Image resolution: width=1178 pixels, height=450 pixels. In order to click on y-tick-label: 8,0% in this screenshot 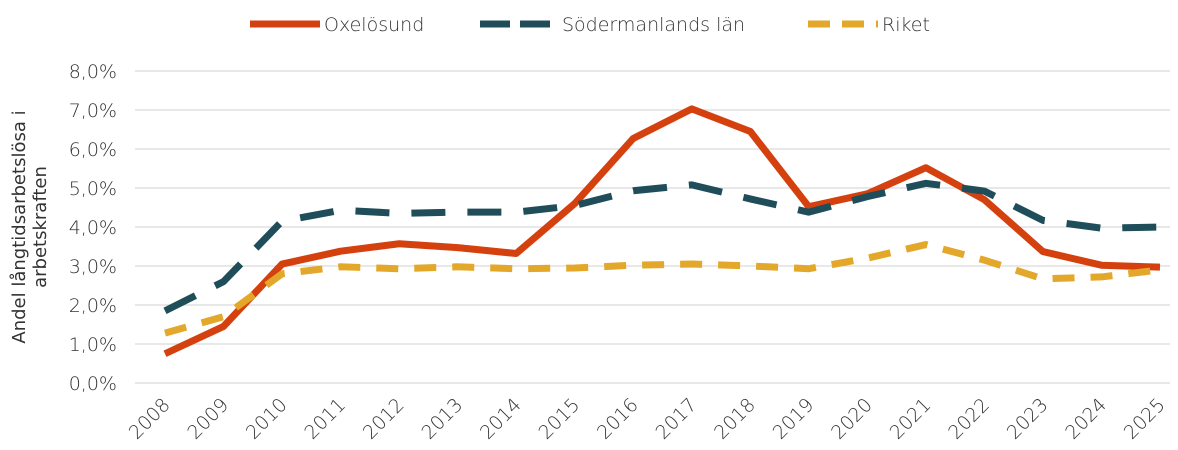, I will do `click(93, 72)`.